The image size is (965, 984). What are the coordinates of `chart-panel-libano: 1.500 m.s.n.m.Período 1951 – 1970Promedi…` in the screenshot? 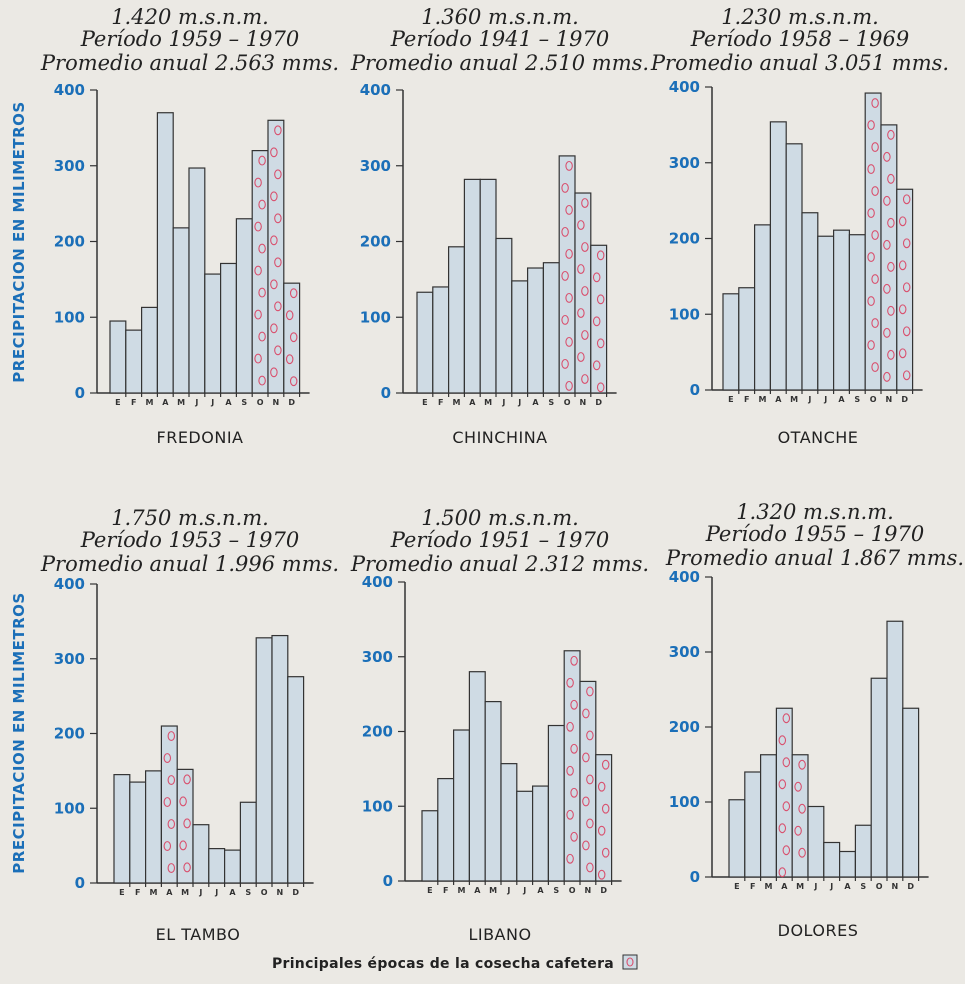 It's located at (499, 725).